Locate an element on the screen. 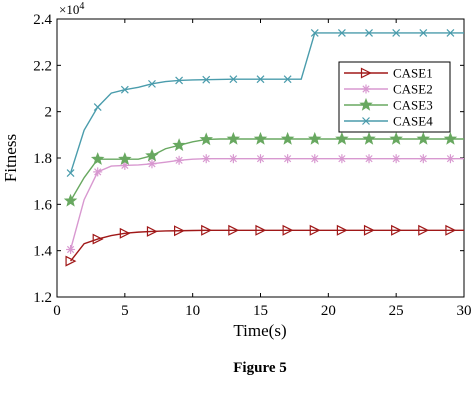  x-tick-label: 30 is located at coordinates (464, 311).